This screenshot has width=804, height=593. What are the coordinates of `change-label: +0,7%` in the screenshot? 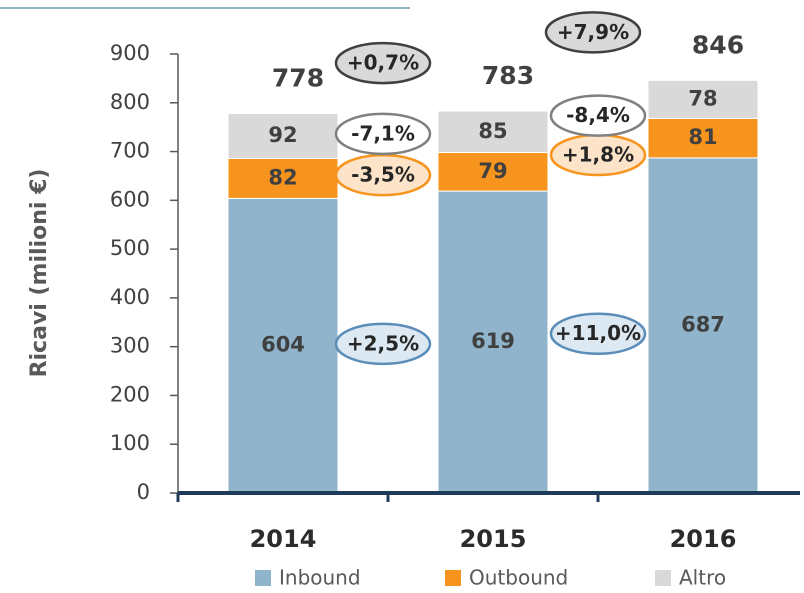 It's located at (383, 63).